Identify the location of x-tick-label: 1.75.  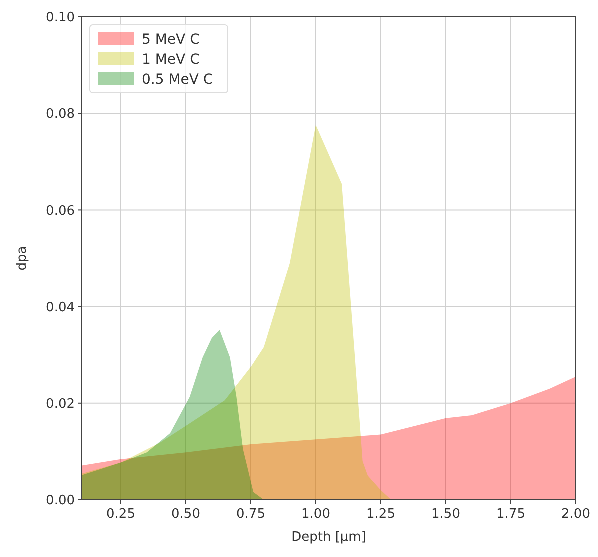
(511, 514).